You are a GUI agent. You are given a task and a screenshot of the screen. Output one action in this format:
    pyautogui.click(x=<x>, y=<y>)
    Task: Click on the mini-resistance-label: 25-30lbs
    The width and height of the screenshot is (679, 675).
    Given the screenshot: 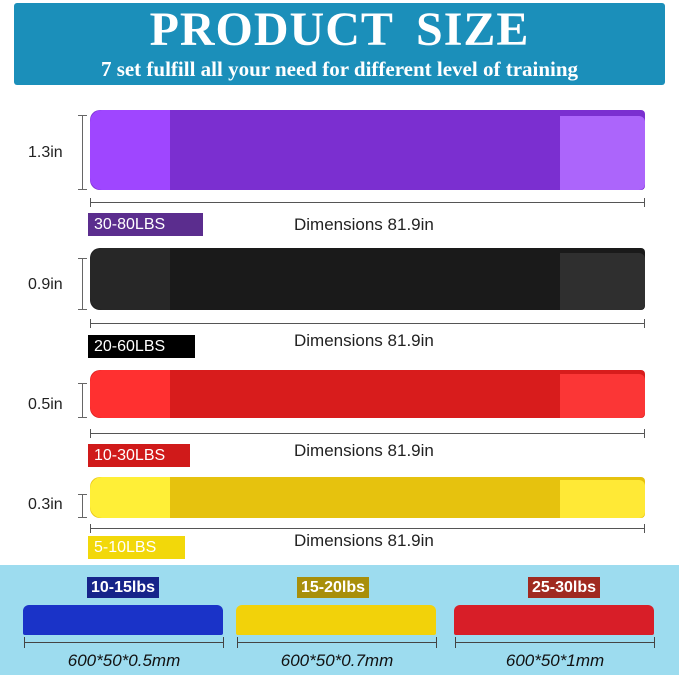 What is the action you would take?
    pyautogui.click(x=564, y=587)
    